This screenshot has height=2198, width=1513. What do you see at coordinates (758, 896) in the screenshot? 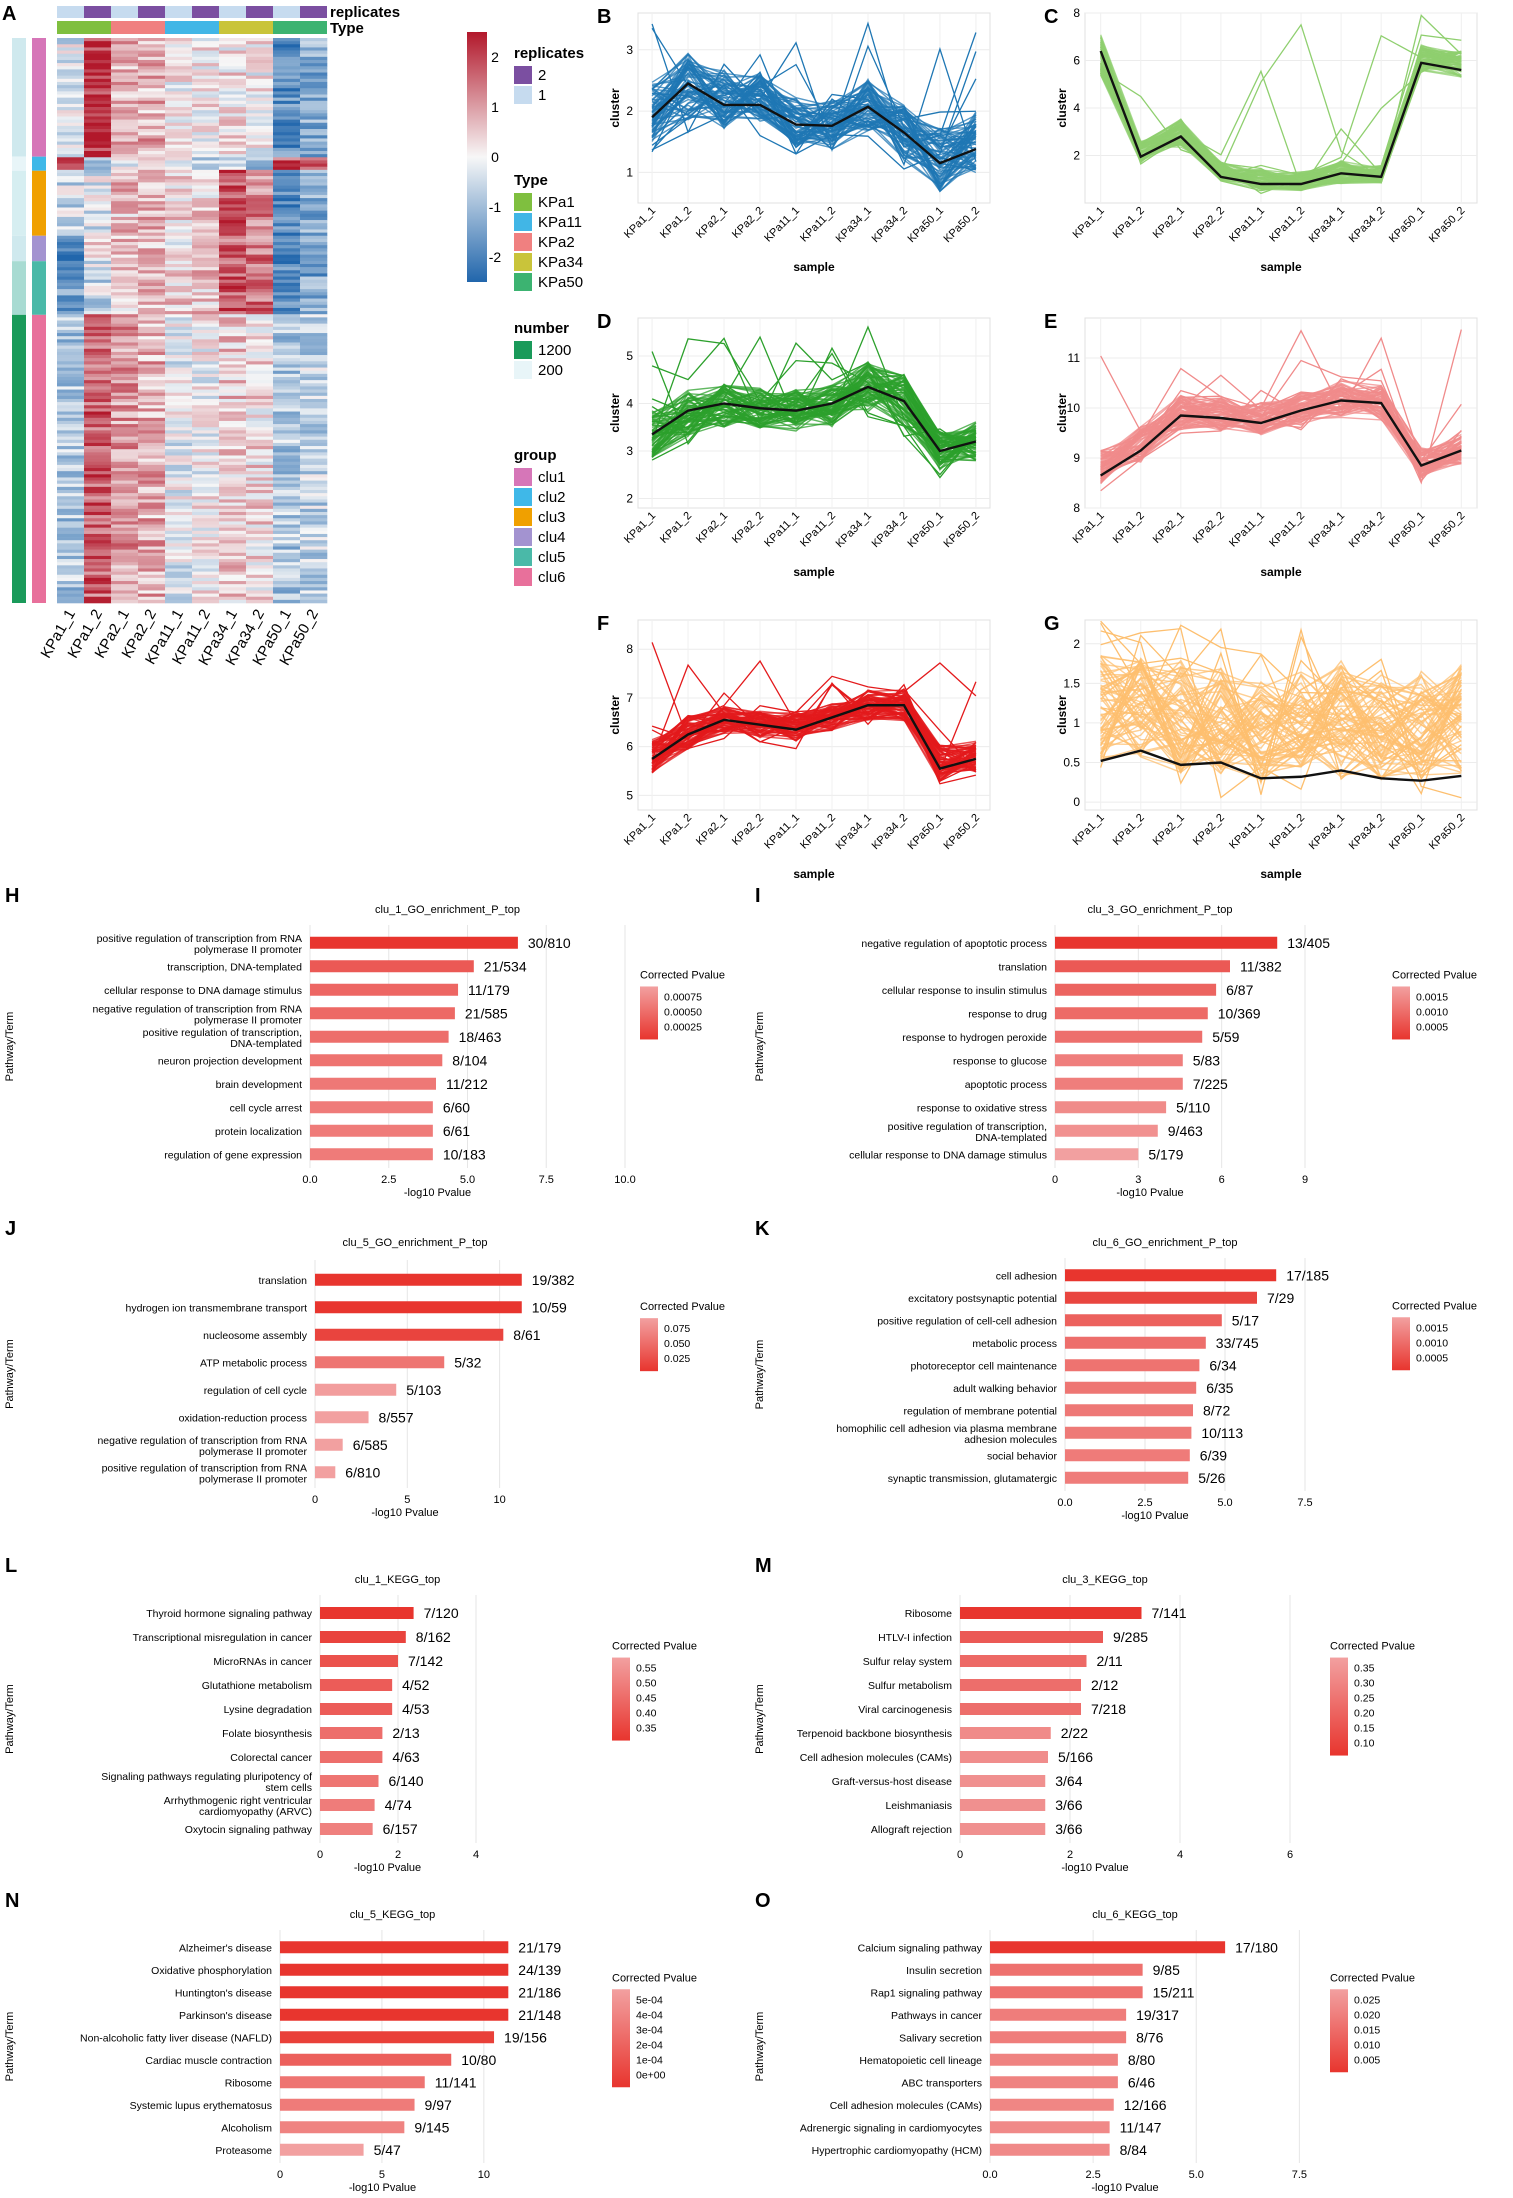
I see `panel-label: I` at bounding box center [758, 896].